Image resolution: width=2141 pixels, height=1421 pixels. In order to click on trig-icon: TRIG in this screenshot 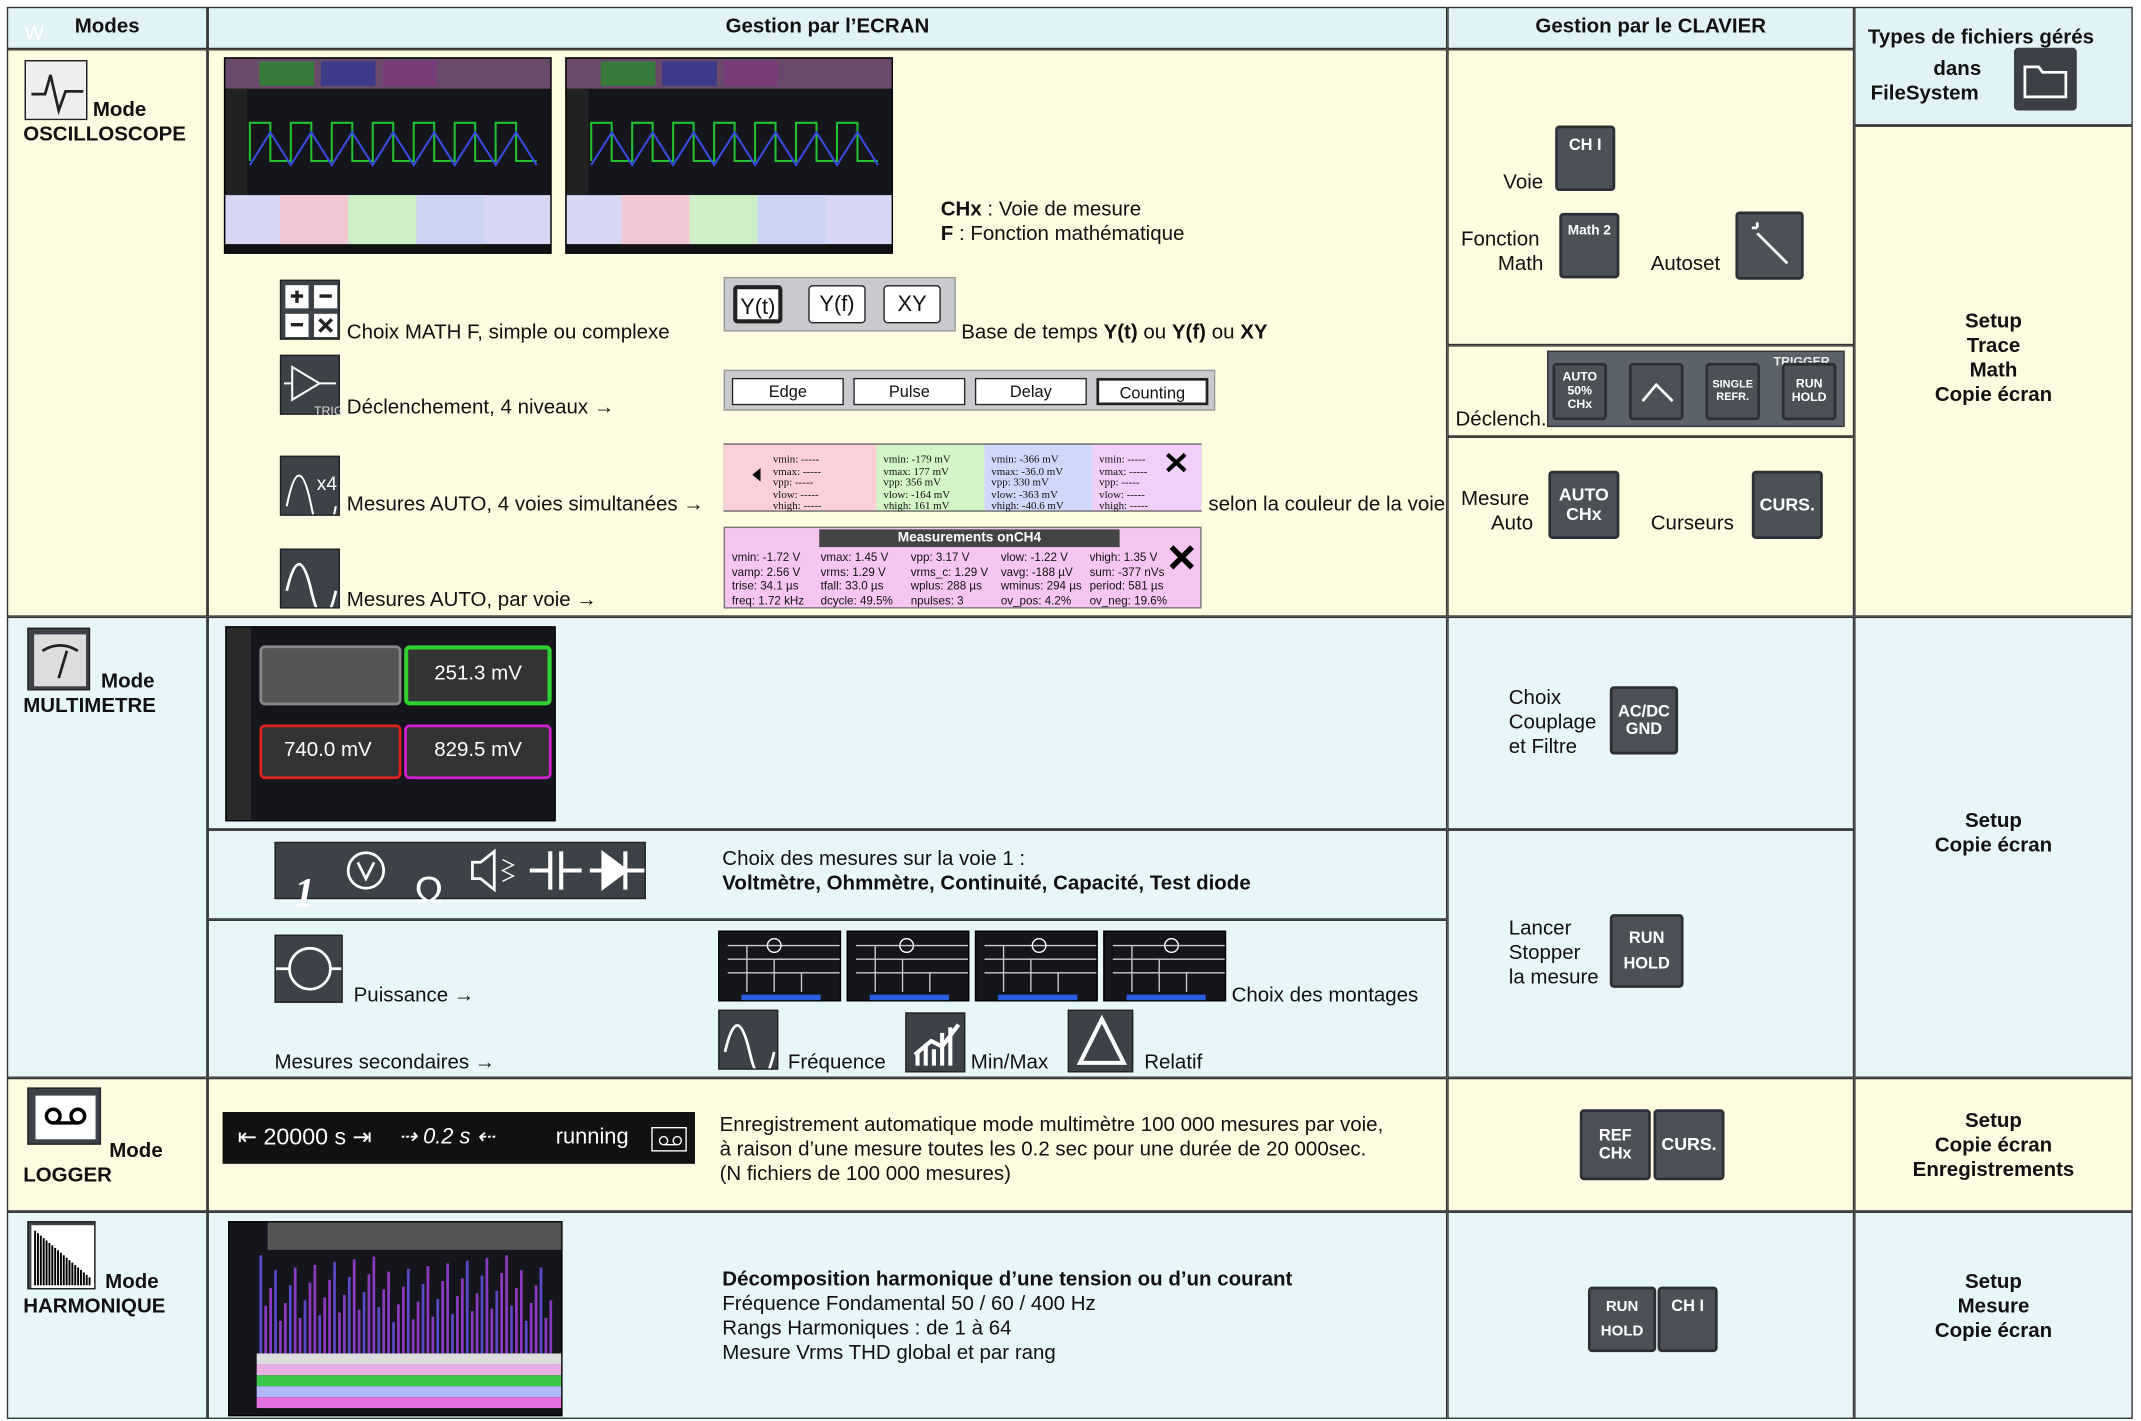, I will do `click(311, 386)`.